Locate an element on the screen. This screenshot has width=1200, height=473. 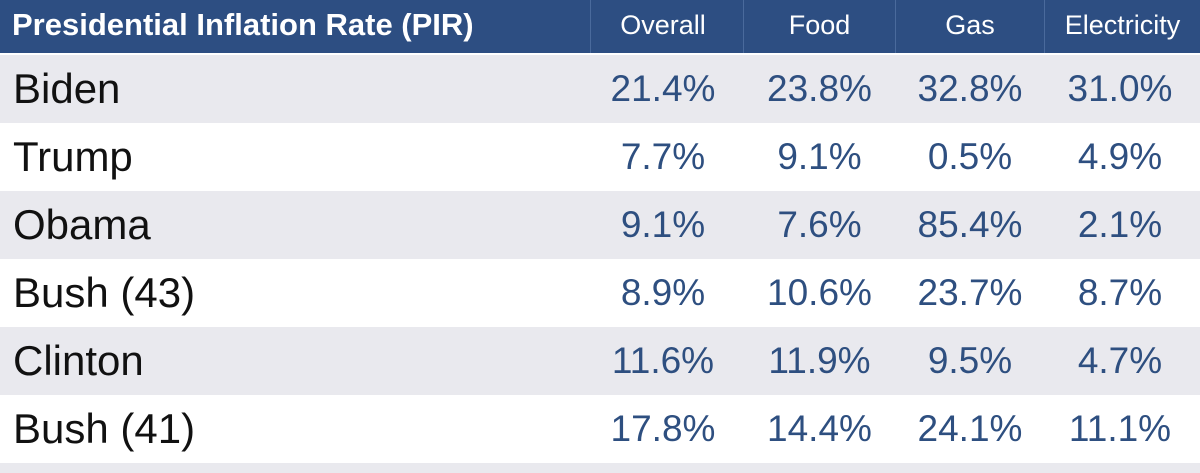
value-overall: 7.7% is located at coordinates (663, 156).